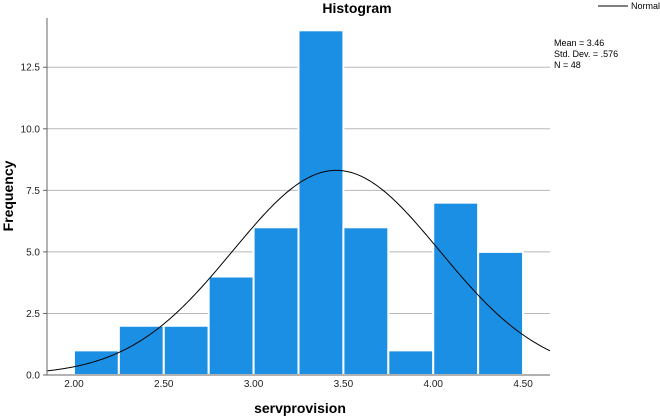 The image size is (660, 419). Describe the element at coordinates (629, 6) in the screenshot. I see `legend: Normal` at that location.